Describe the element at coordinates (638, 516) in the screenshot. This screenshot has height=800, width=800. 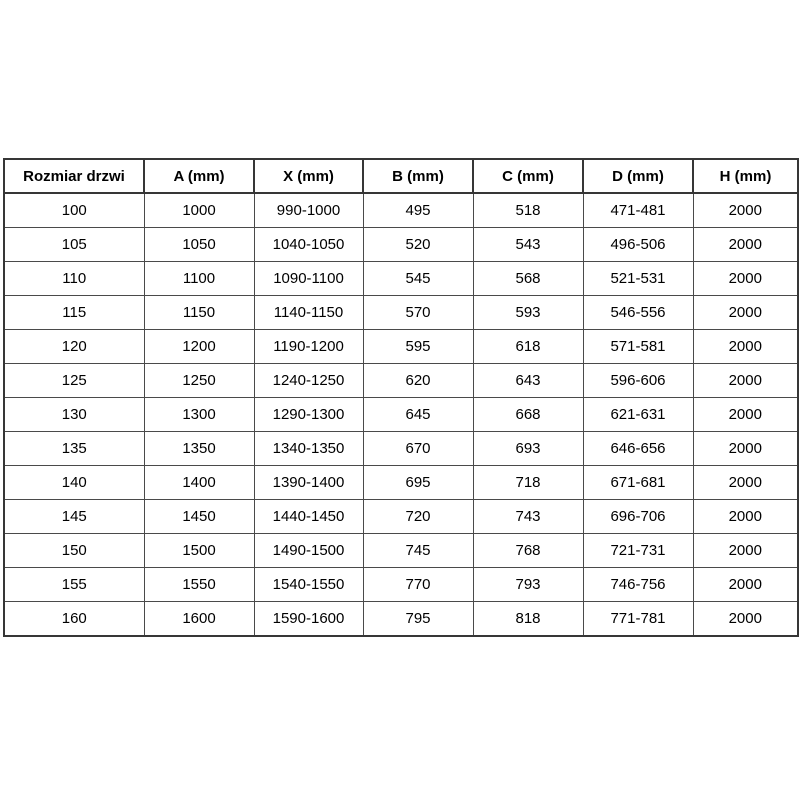
I see `table-cell: 696-706` at that location.